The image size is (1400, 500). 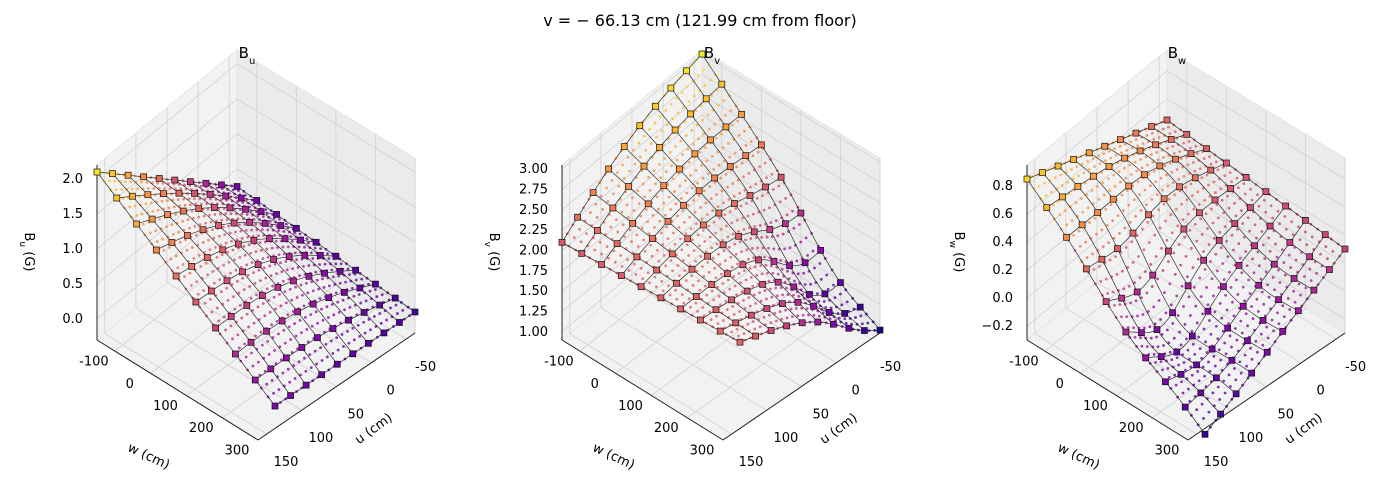 I want to click on z-tick-label: 3.00, so click(x=533, y=169).